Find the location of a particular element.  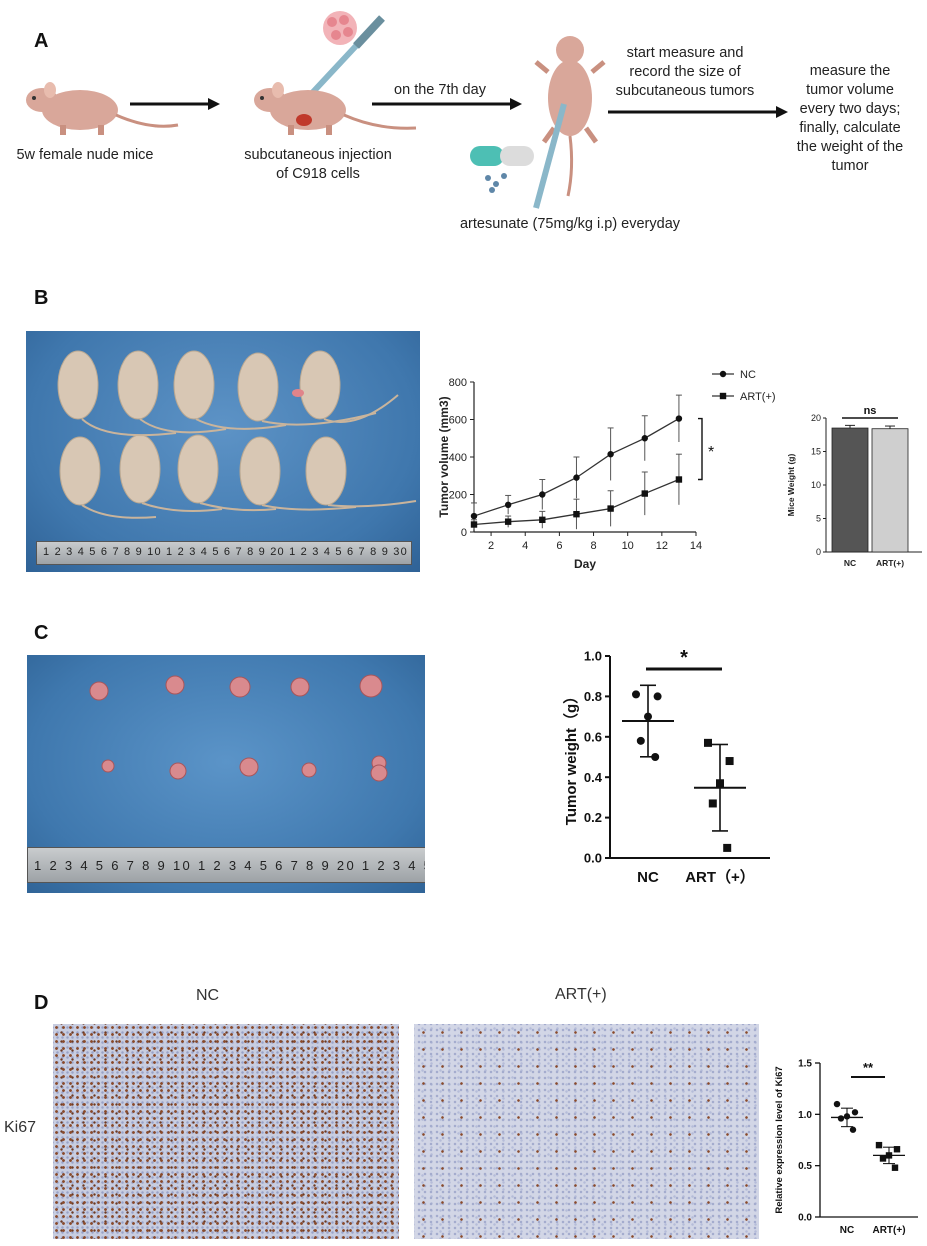

significance-mark: ** is located at coordinates (868, 1067).